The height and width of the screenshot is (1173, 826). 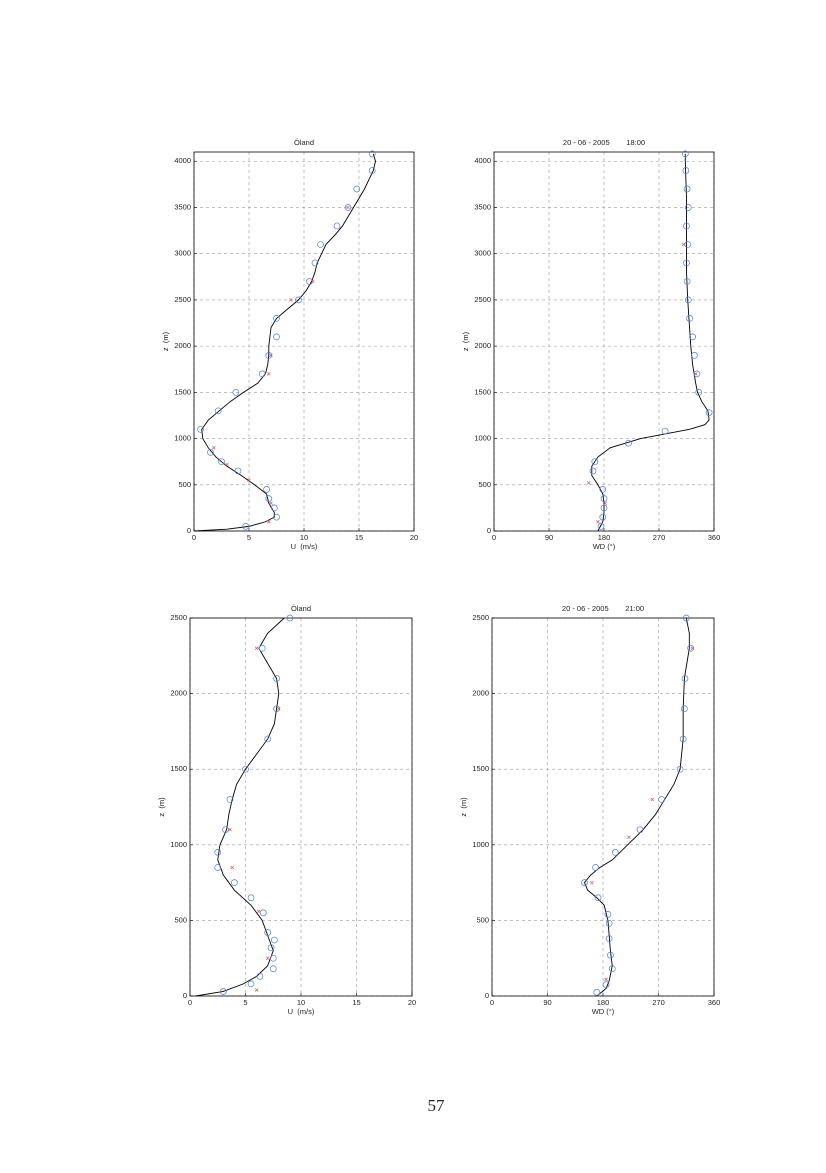 I want to click on chart-title: 20 - 06 - 2005 21:00, so click(x=603, y=608).